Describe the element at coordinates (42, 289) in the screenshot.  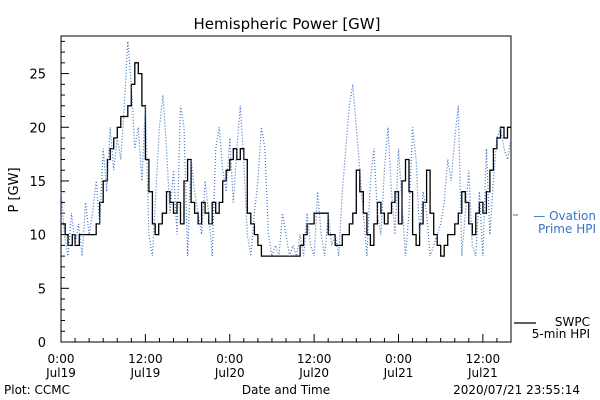
I see `y-tick-label: 5` at that location.